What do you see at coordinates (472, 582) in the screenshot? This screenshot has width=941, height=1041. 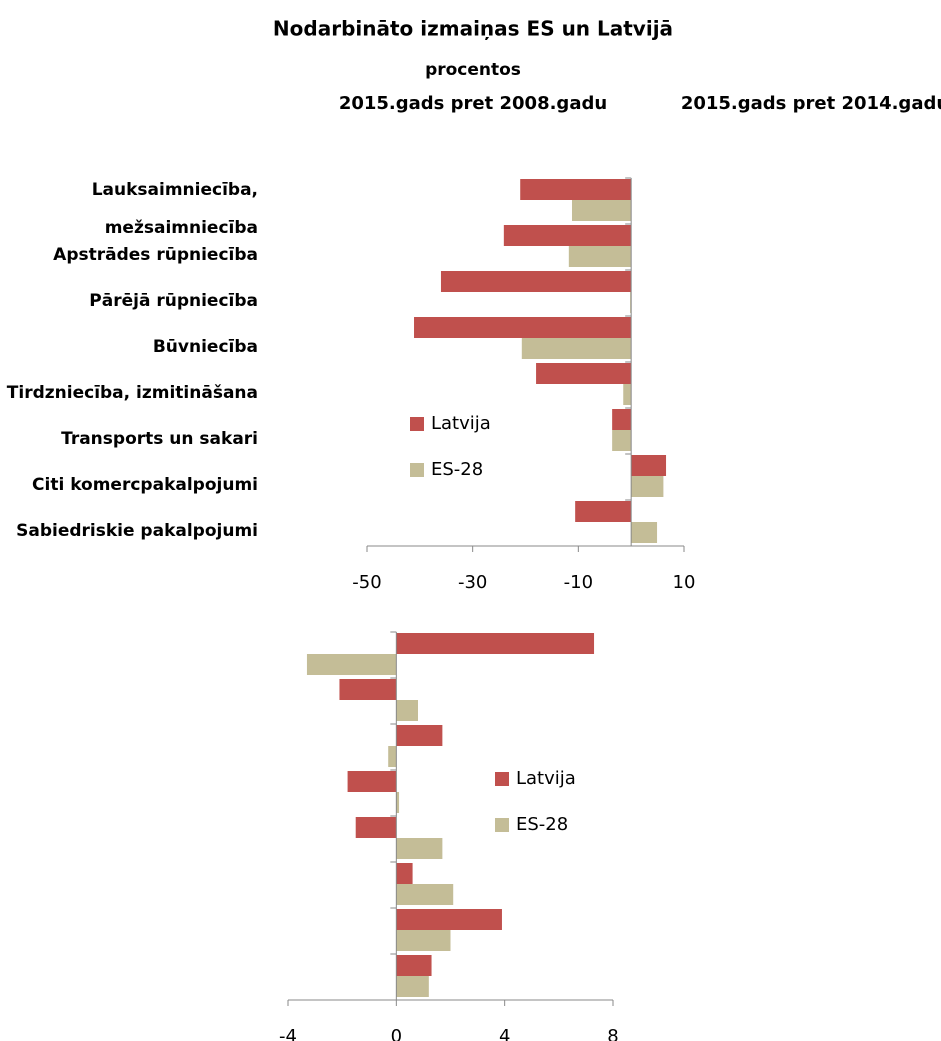 I see `x-tick-label: -30` at bounding box center [472, 582].